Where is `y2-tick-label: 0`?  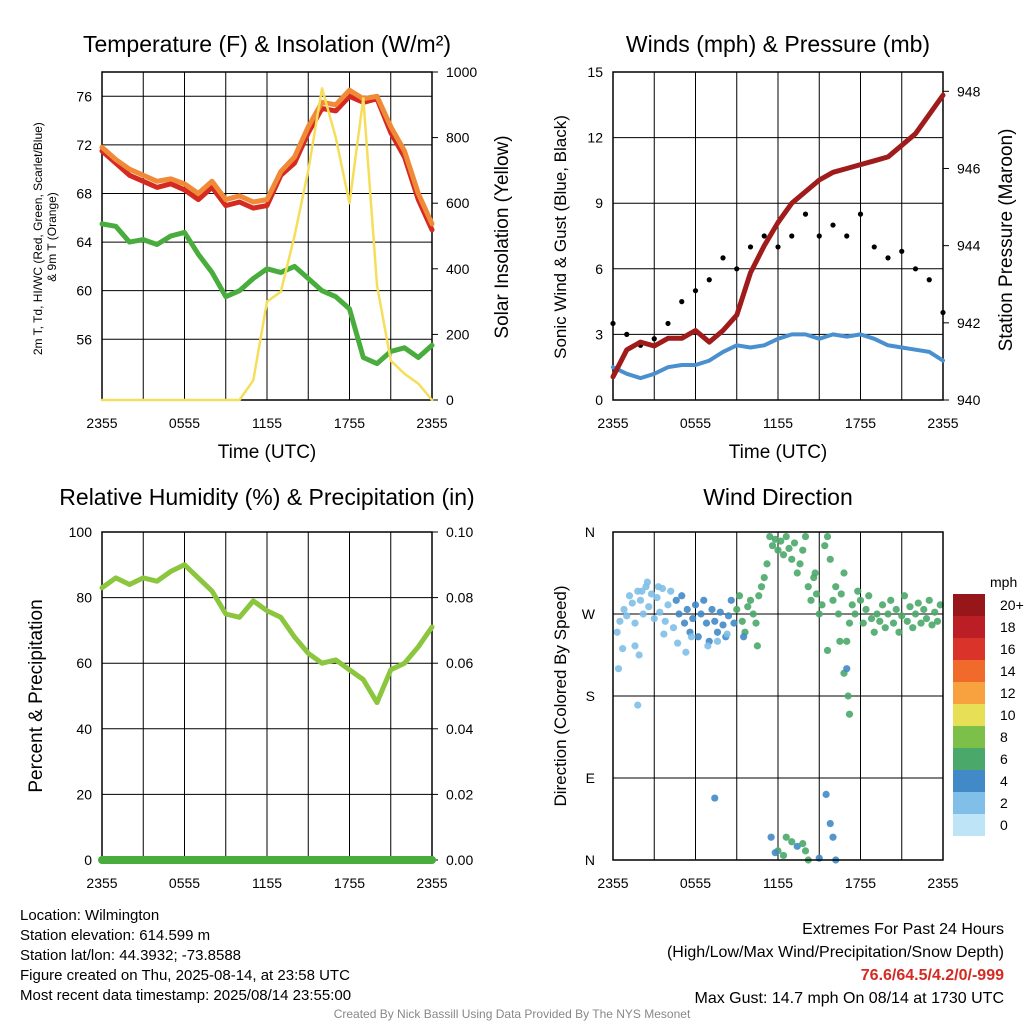
y2-tick-label: 0 is located at coordinates (450, 400).